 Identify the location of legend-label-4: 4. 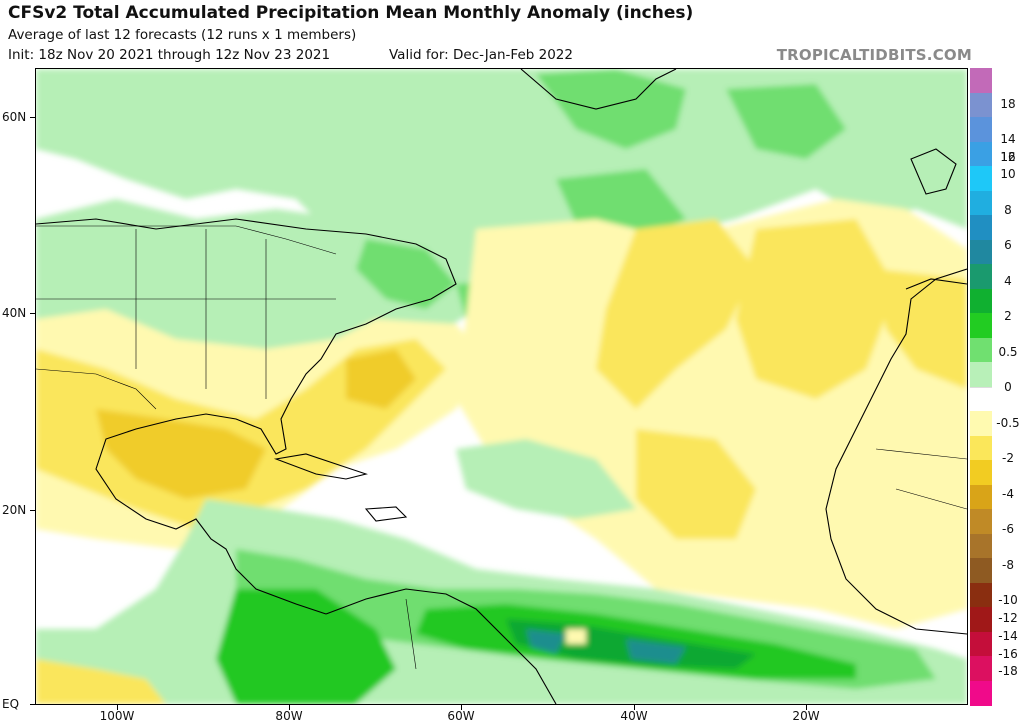
(1008, 281).